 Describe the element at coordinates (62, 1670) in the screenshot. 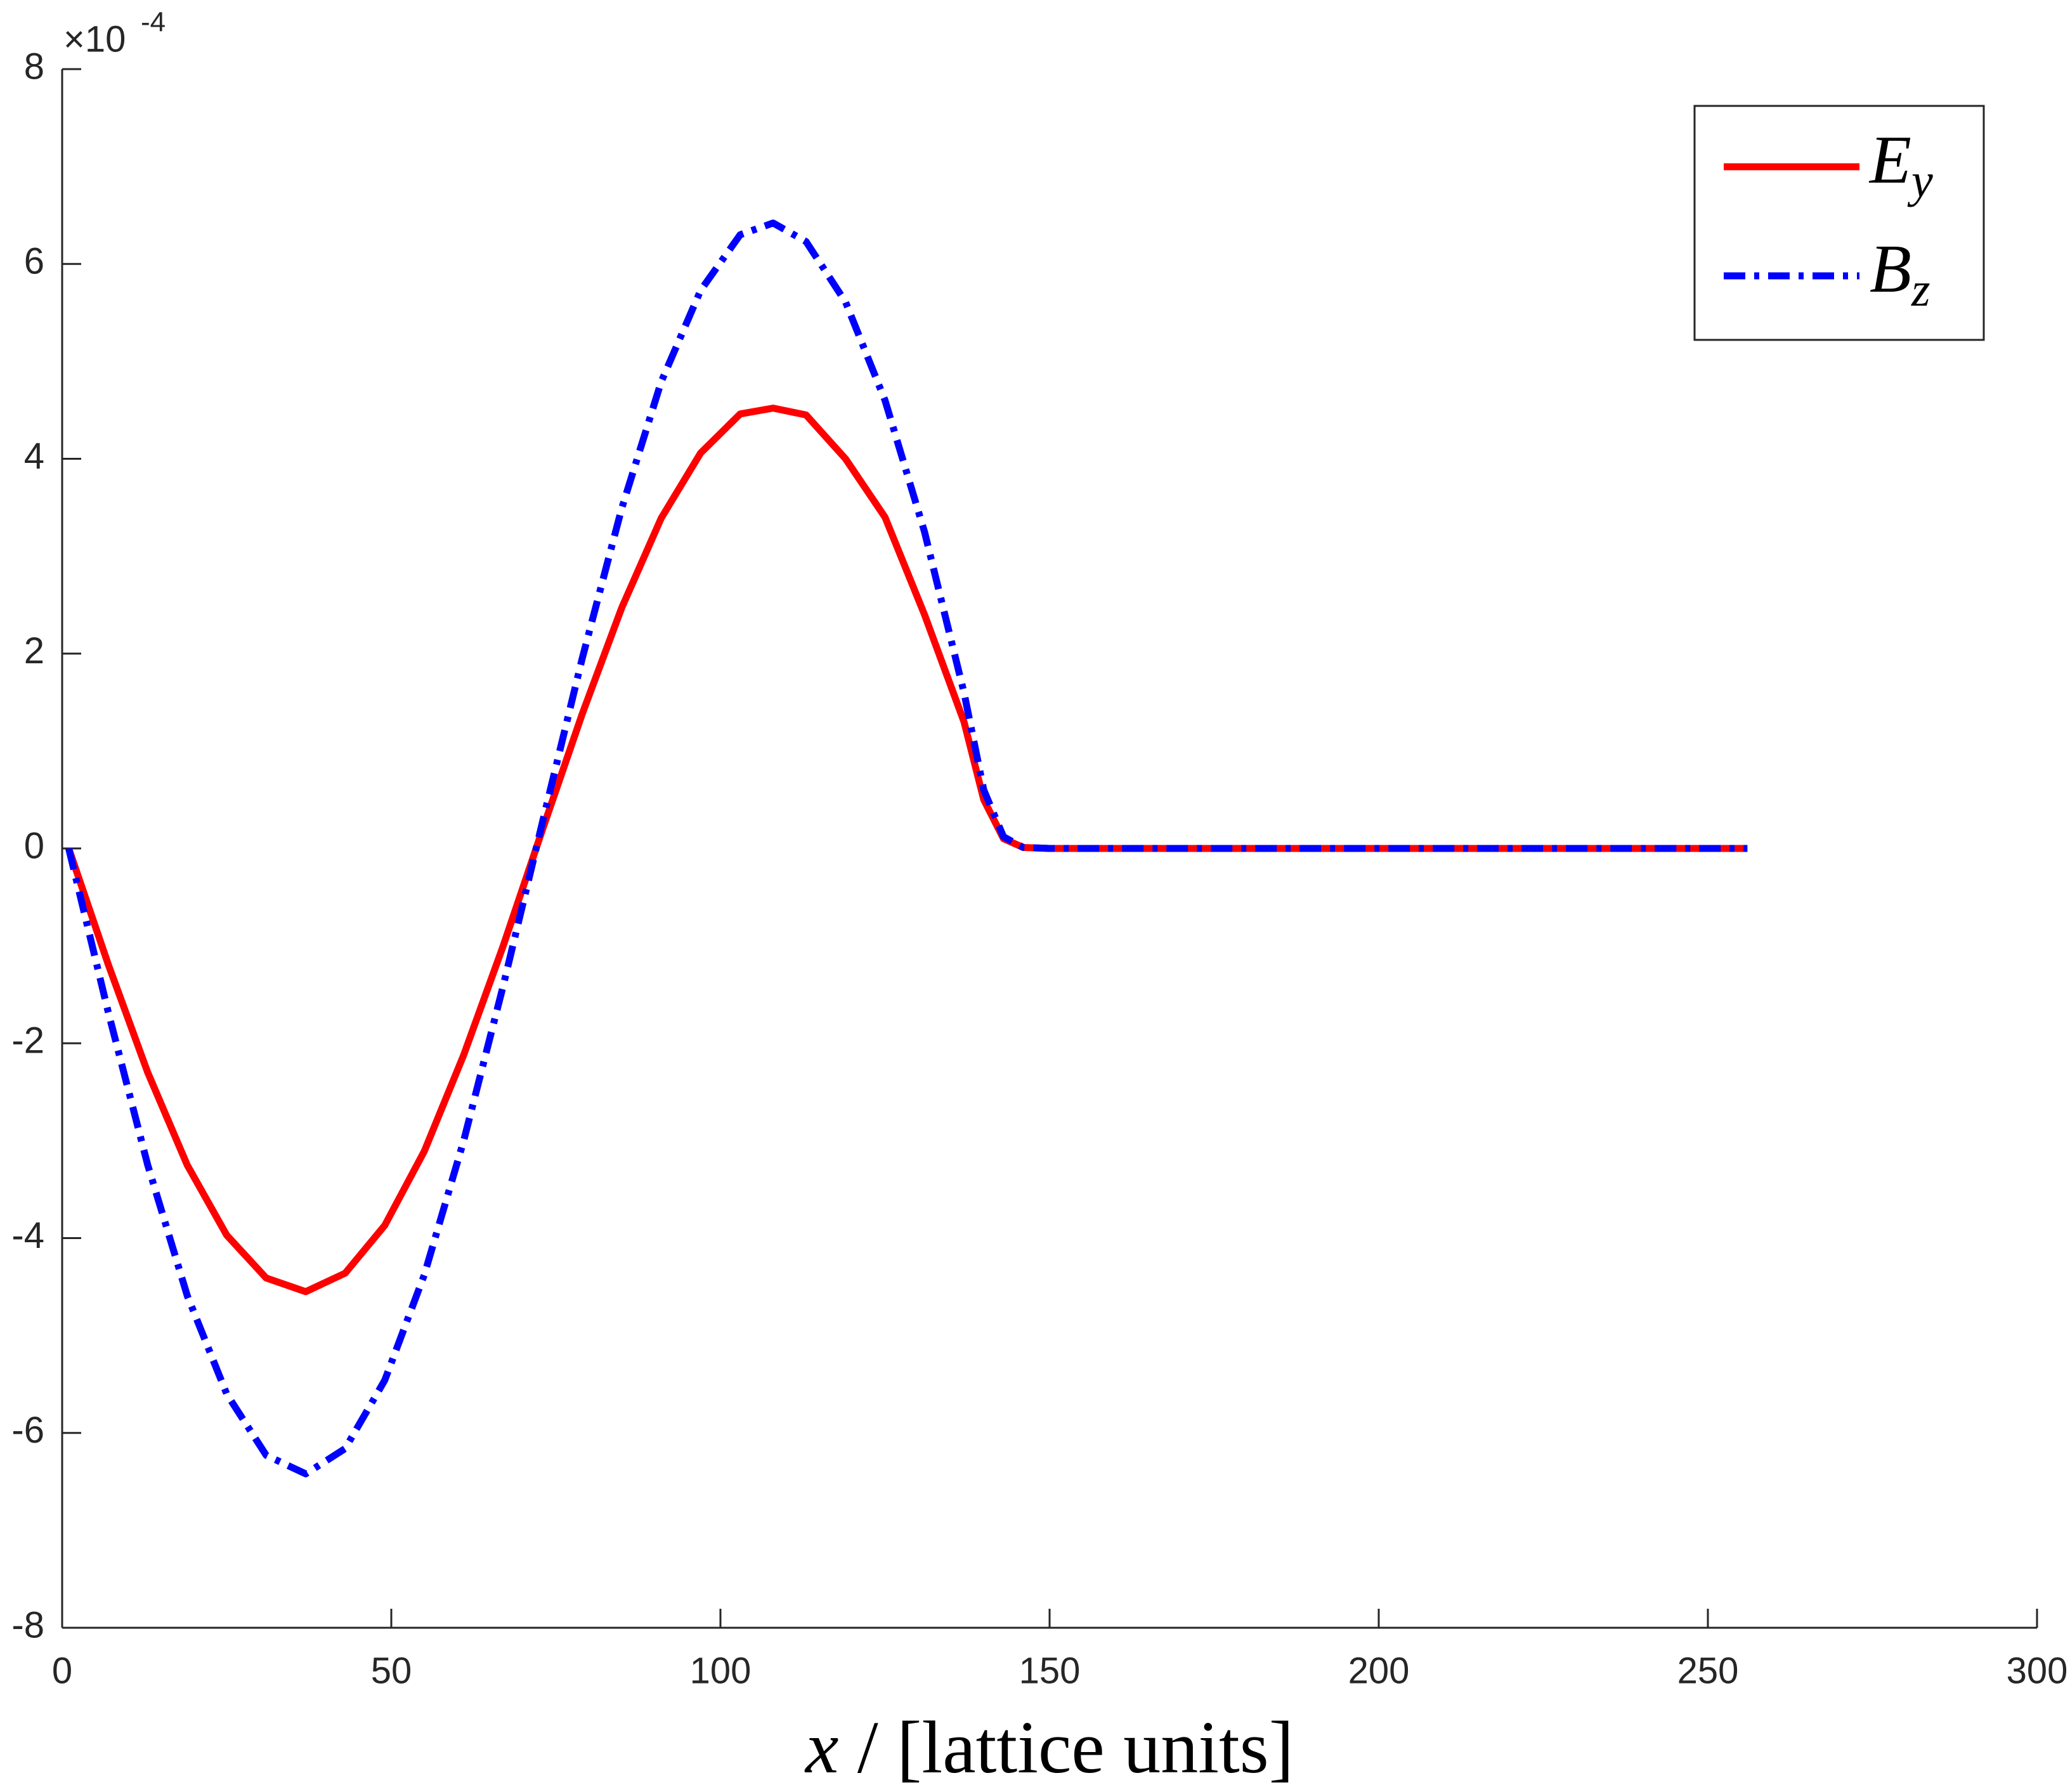

I see `x-tick-label: 0` at that location.